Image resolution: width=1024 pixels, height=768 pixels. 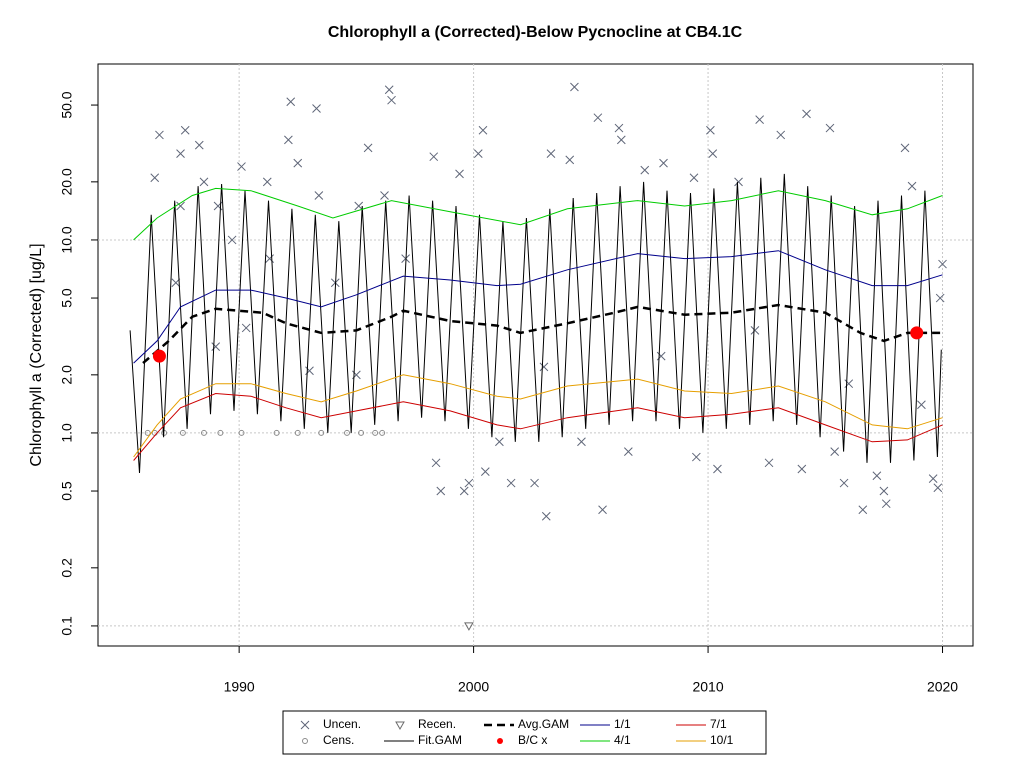 What do you see at coordinates (437, 724) in the screenshot?
I see `legend-label: Recen.` at bounding box center [437, 724].